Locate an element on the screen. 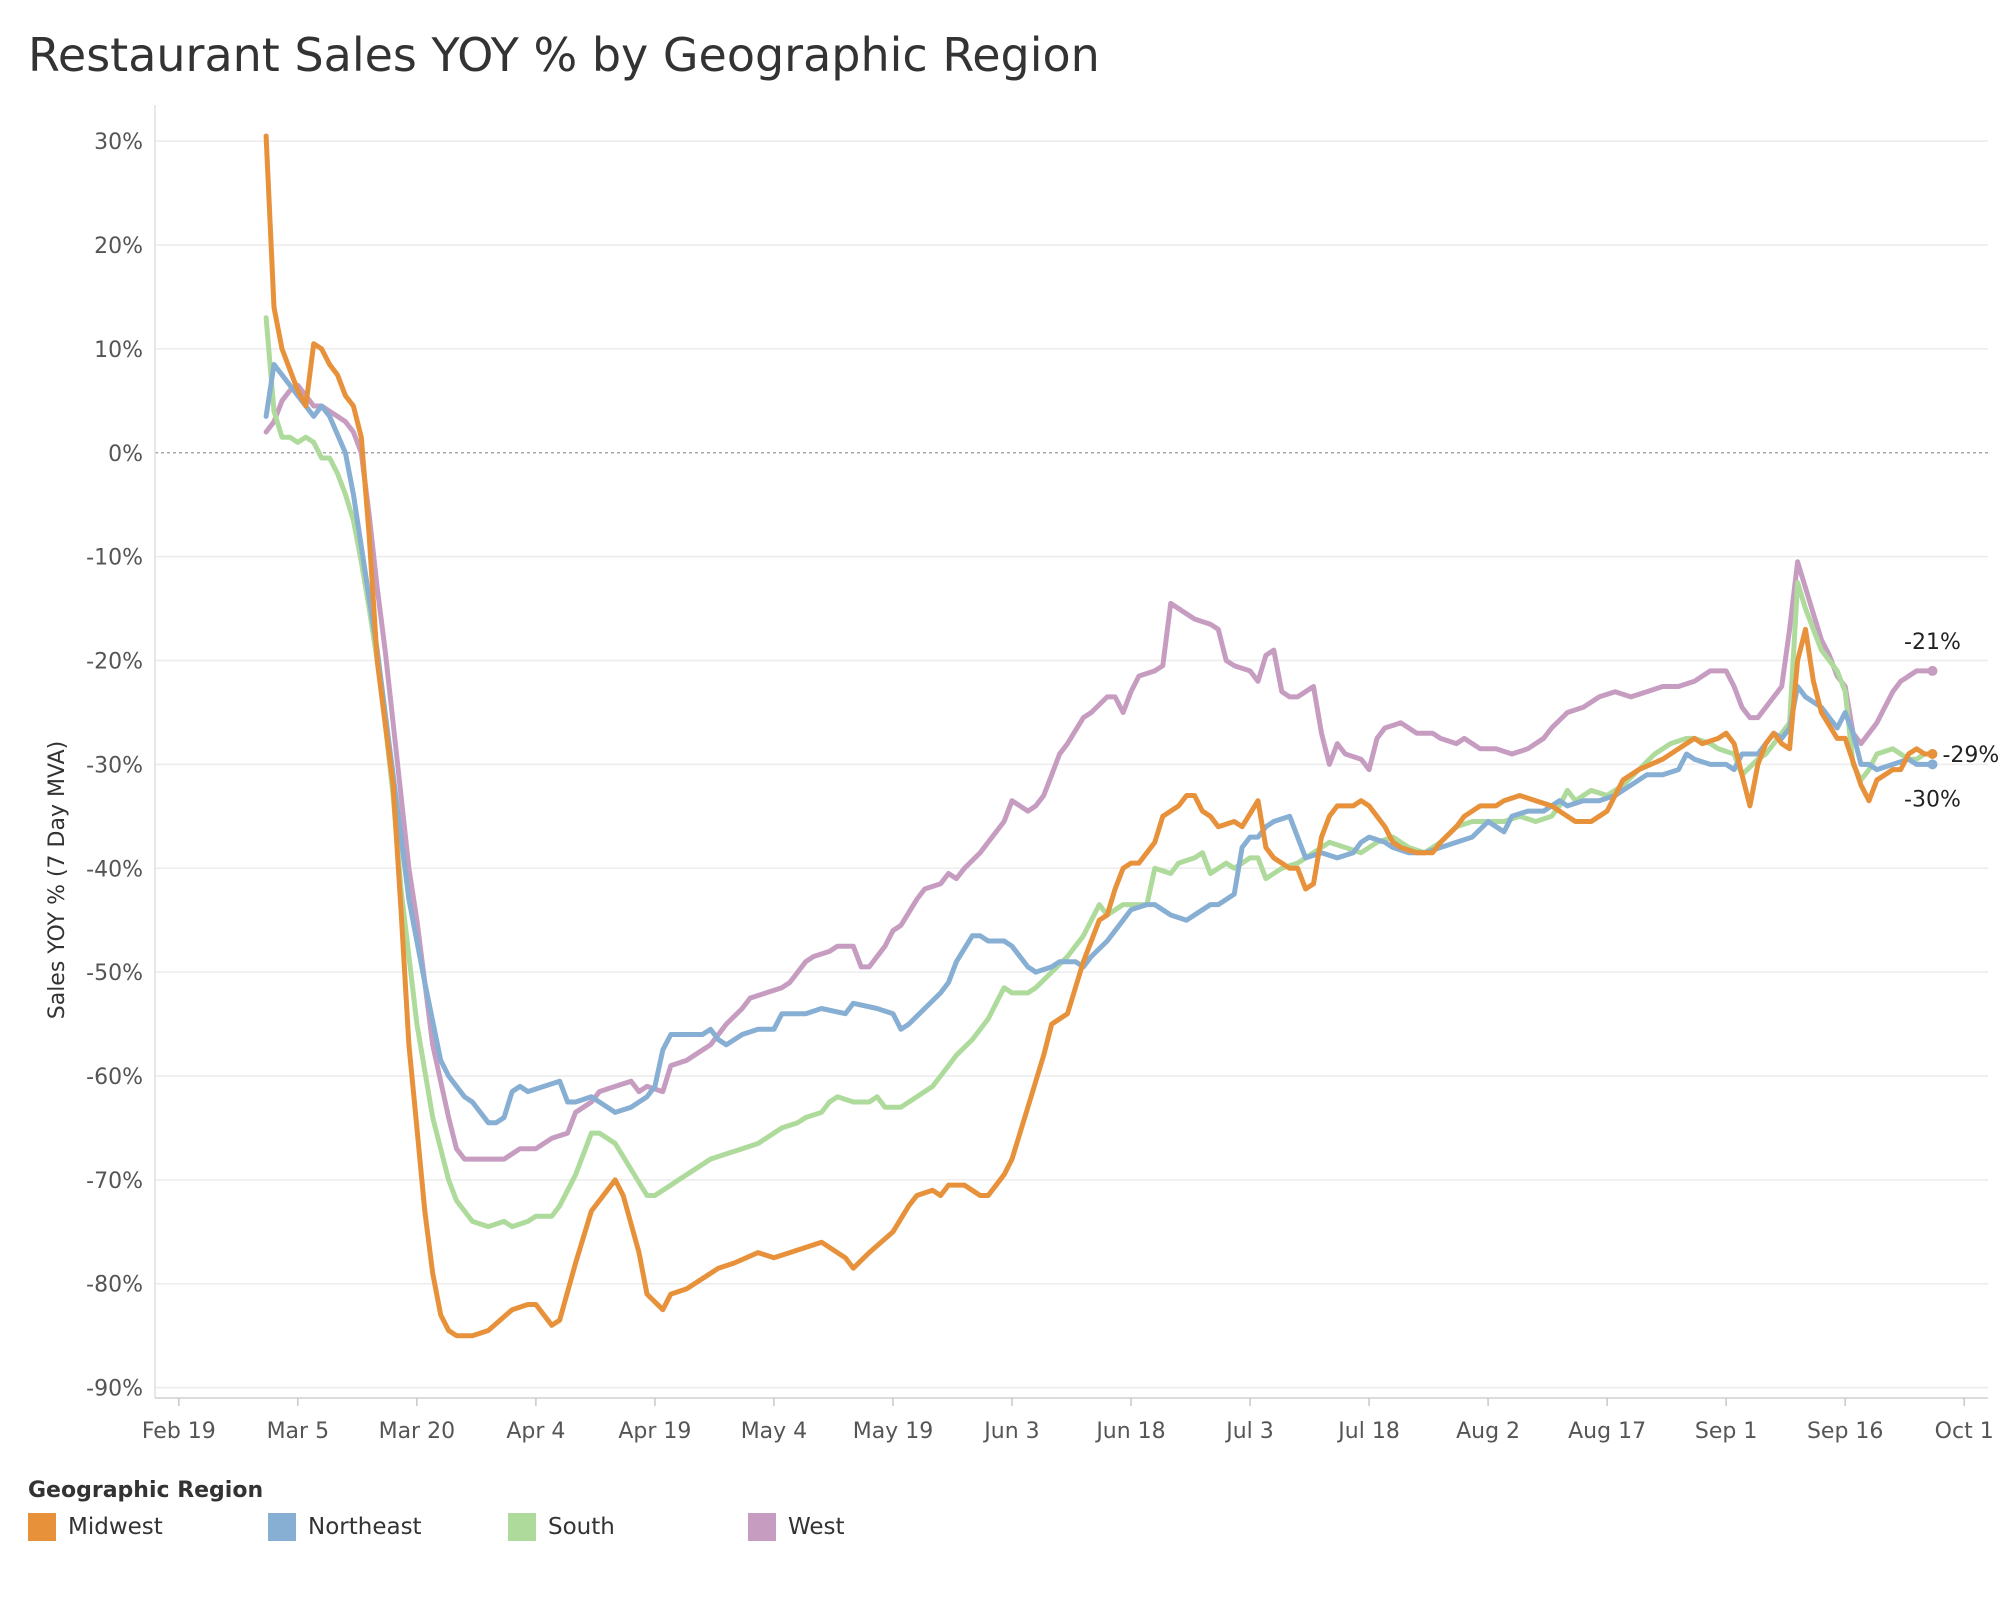 This screenshot has height=1600, width=2000. legend-item-northeast: Northeast is located at coordinates (388, 1527).